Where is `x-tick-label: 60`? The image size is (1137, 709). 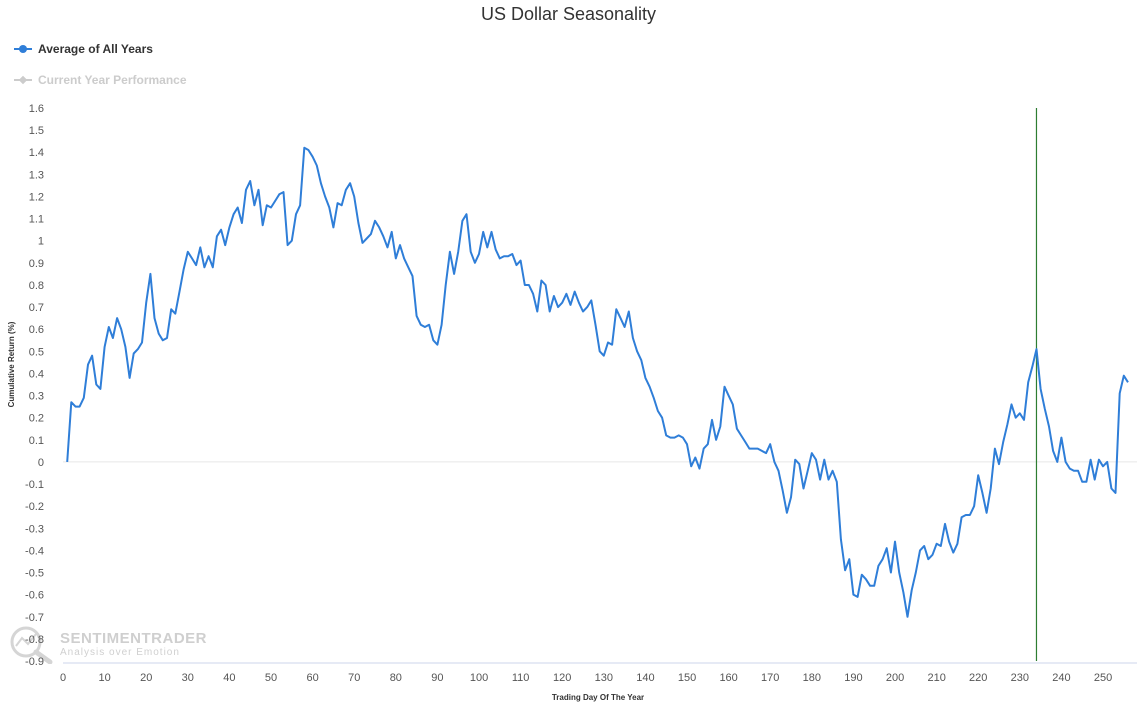 x-tick-label: 60 is located at coordinates (312, 678).